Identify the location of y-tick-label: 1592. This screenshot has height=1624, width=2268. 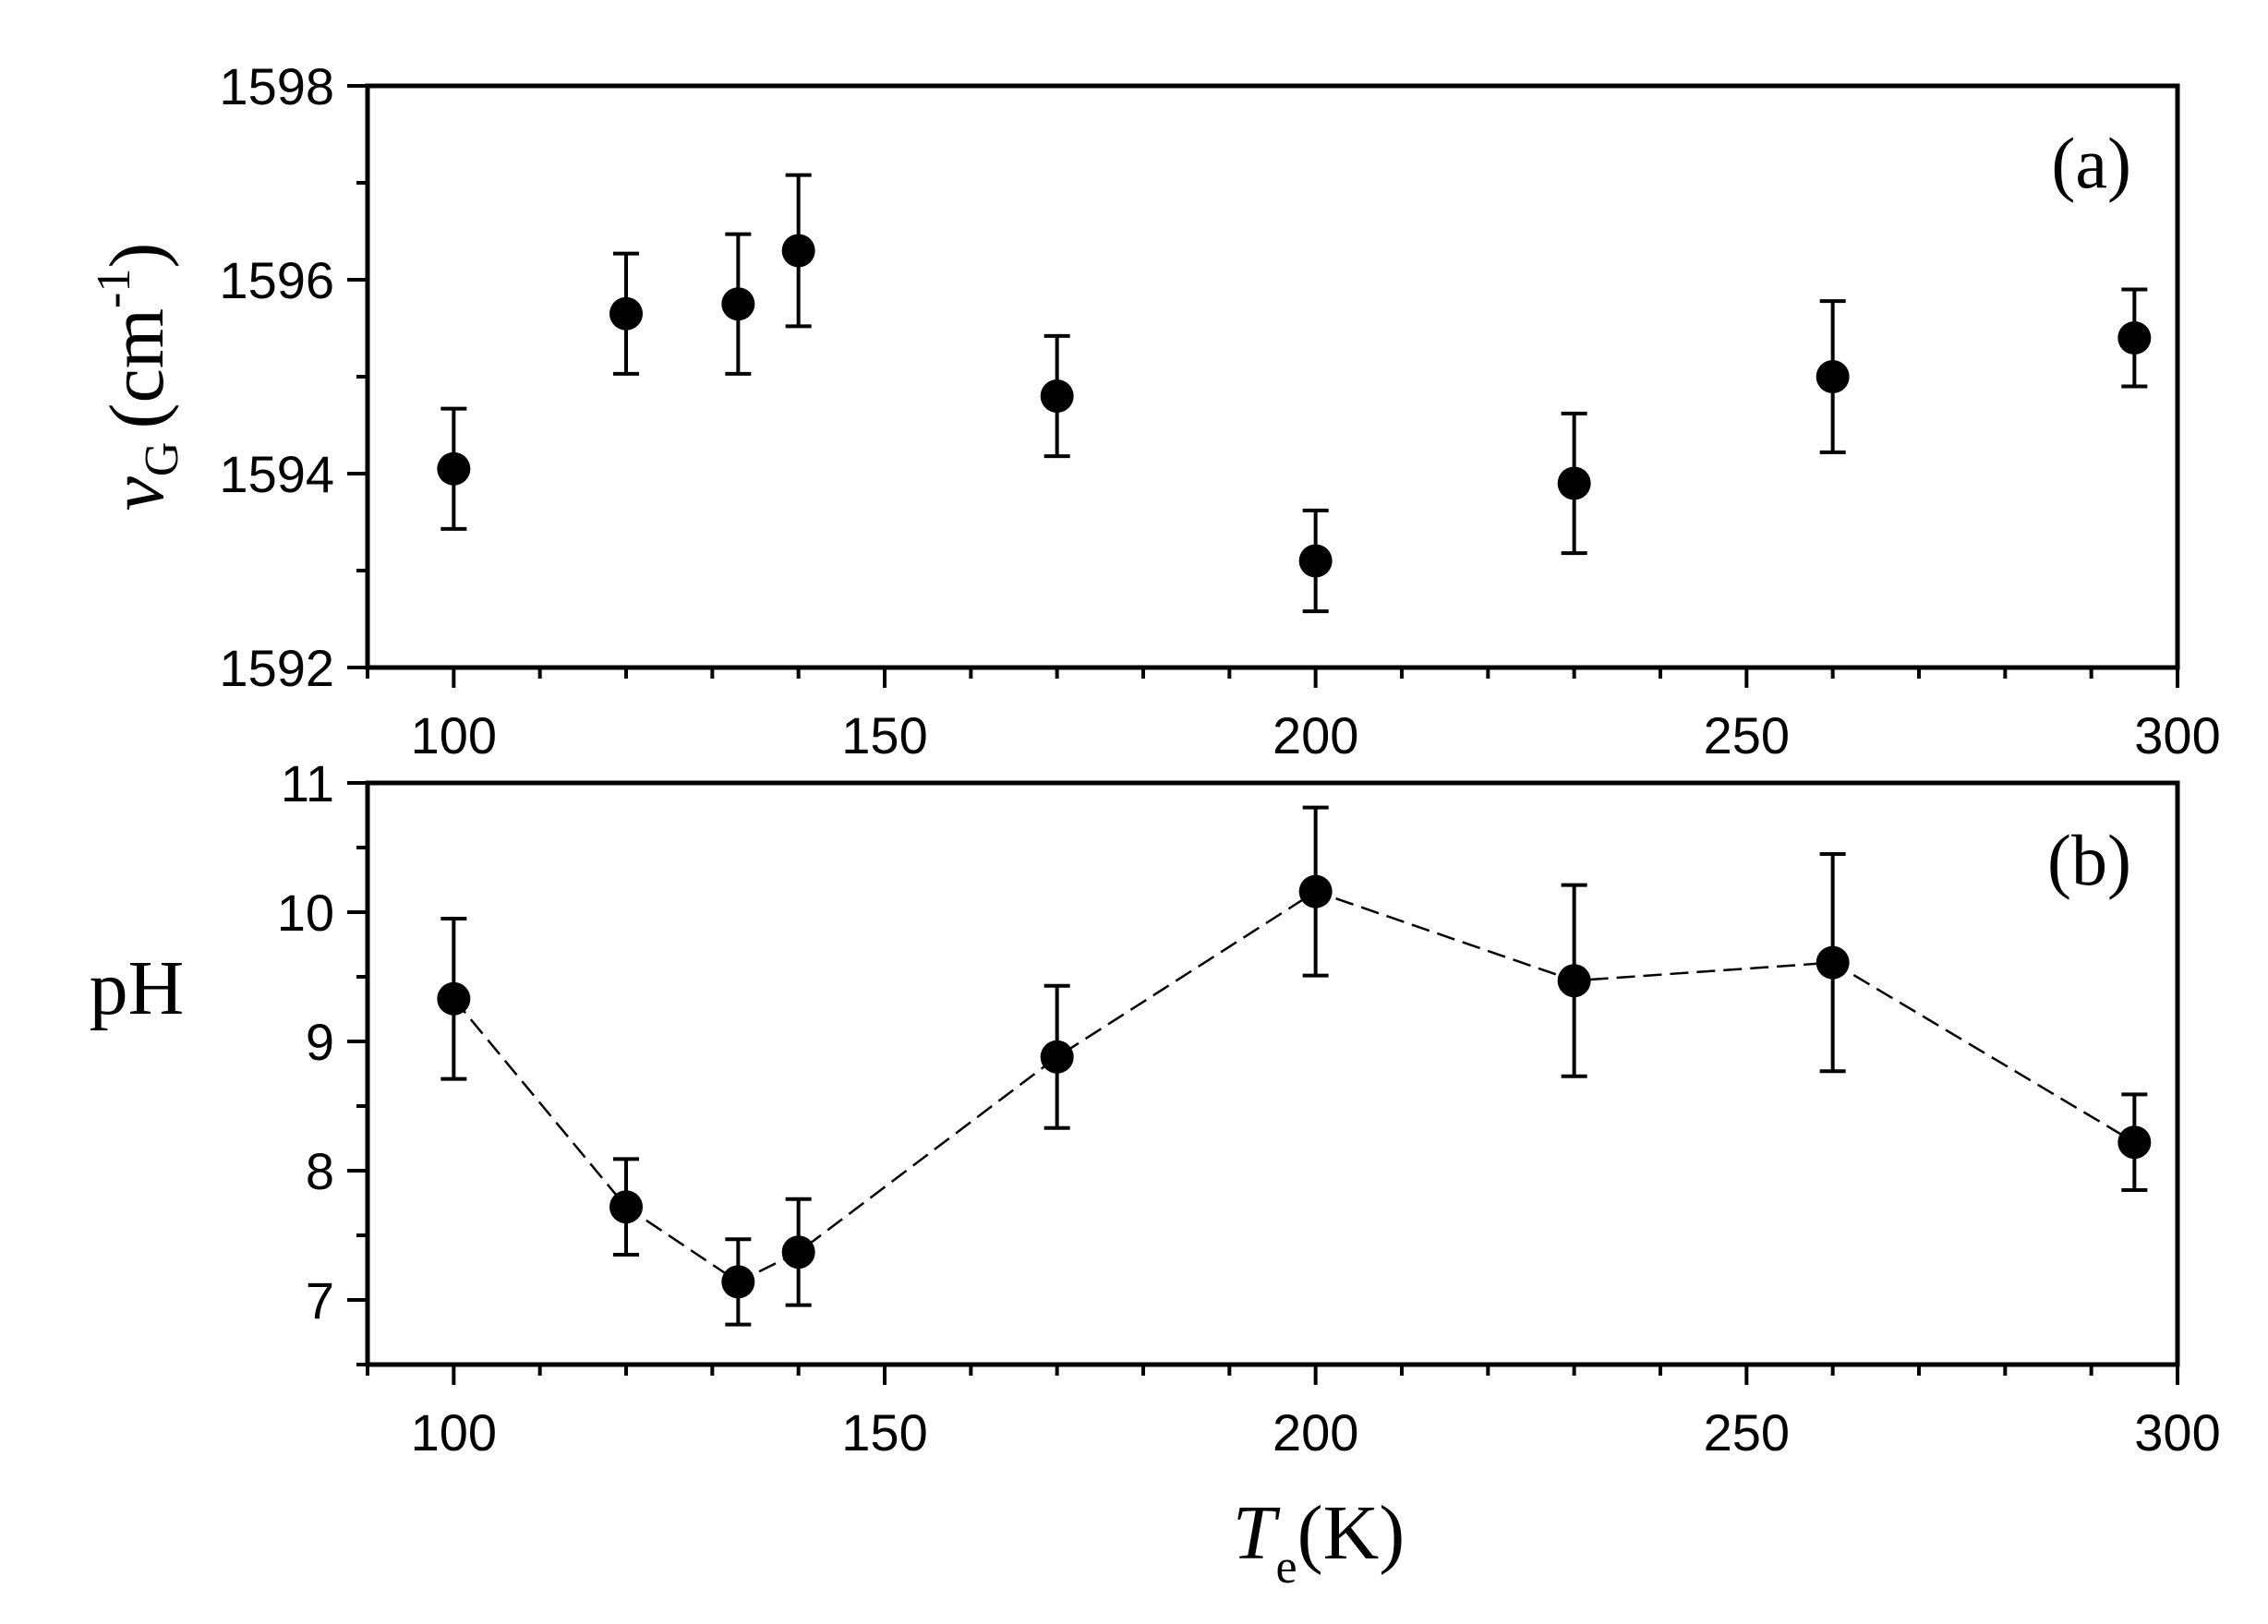
(276, 668).